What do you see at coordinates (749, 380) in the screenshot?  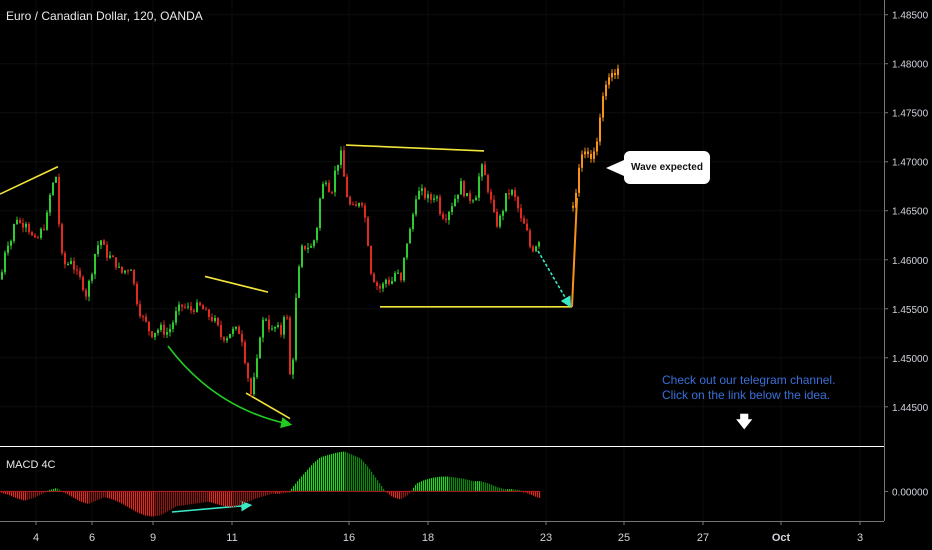 I see `note-line-1: Check out our telegram channel.` at bounding box center [749, 380].